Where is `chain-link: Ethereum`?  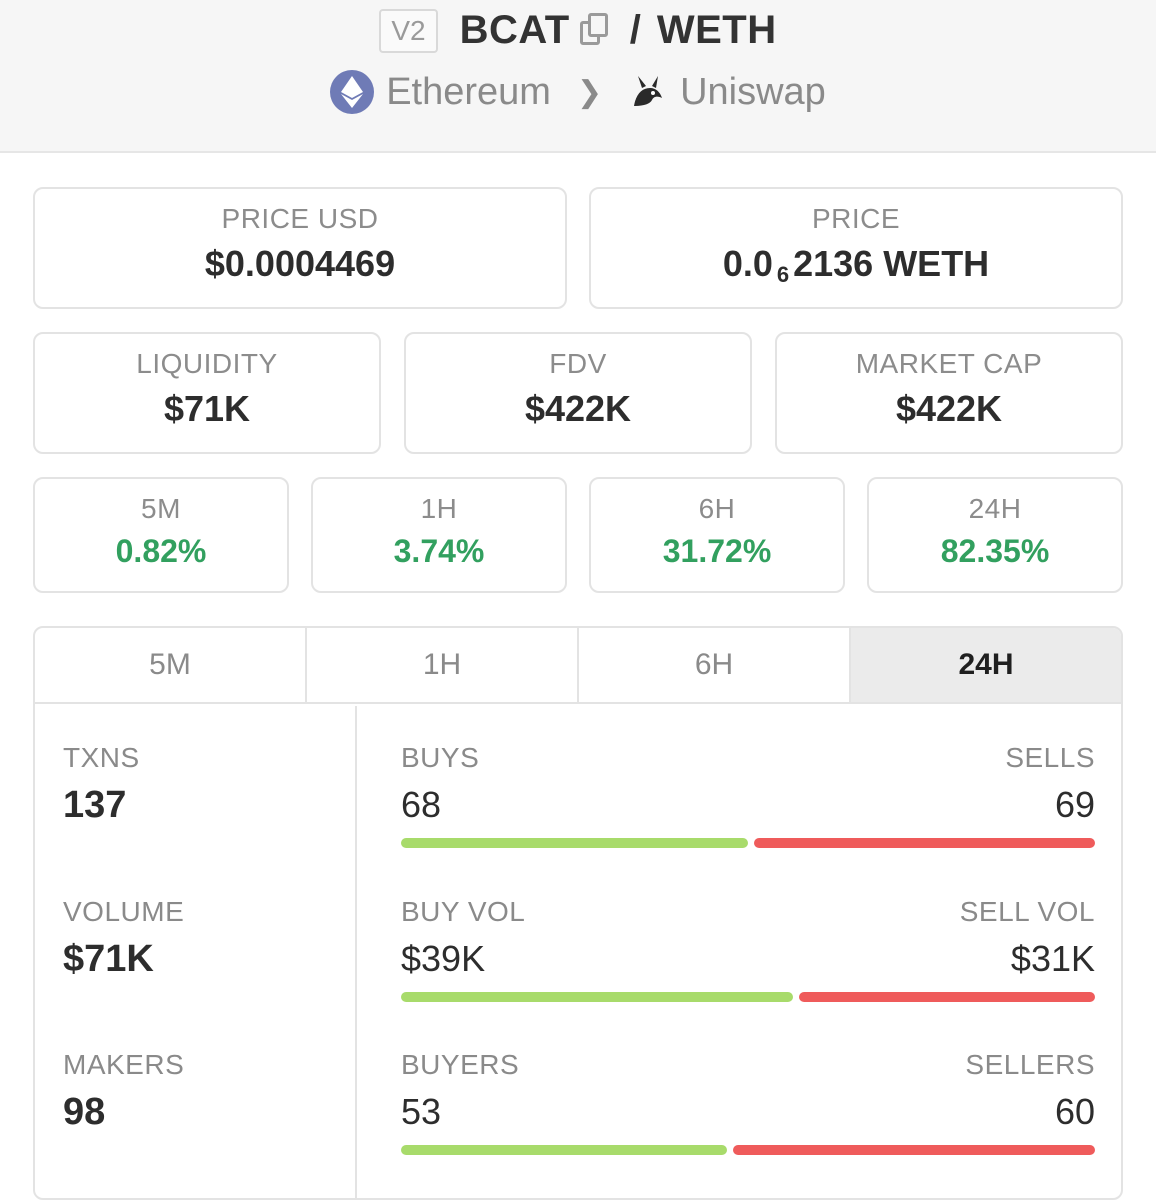 chain-link: Ethereum is located at coordinates (468, 91).